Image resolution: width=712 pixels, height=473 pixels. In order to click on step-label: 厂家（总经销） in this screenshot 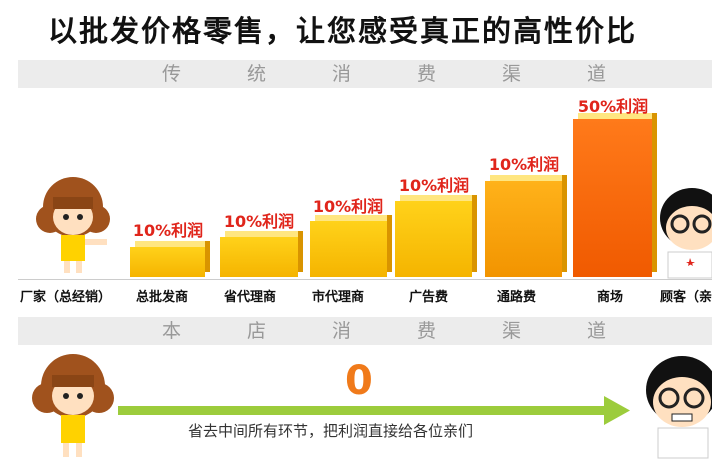, I will do `click(66, 297)`.